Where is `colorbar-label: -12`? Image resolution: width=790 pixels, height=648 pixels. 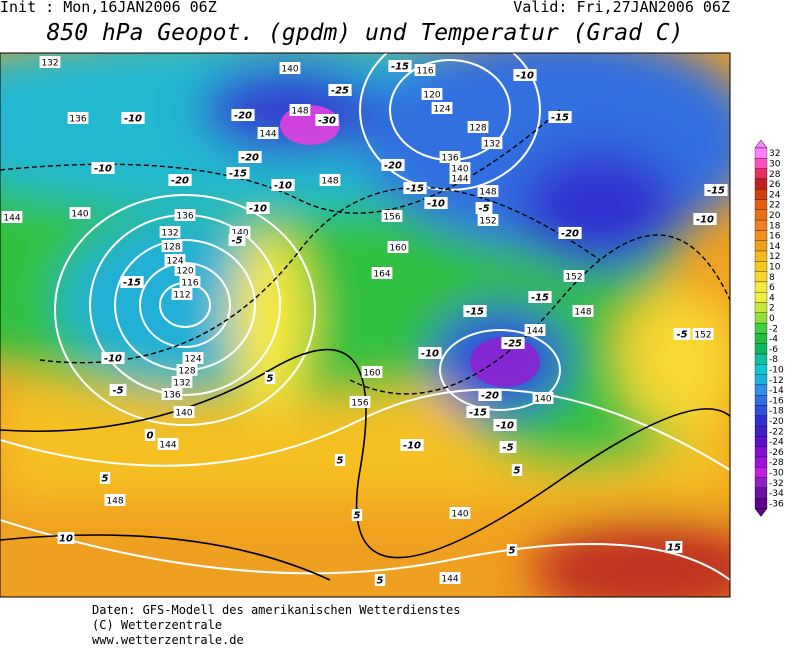
colorbar-label: -12 is located at coordinates (776, 381).